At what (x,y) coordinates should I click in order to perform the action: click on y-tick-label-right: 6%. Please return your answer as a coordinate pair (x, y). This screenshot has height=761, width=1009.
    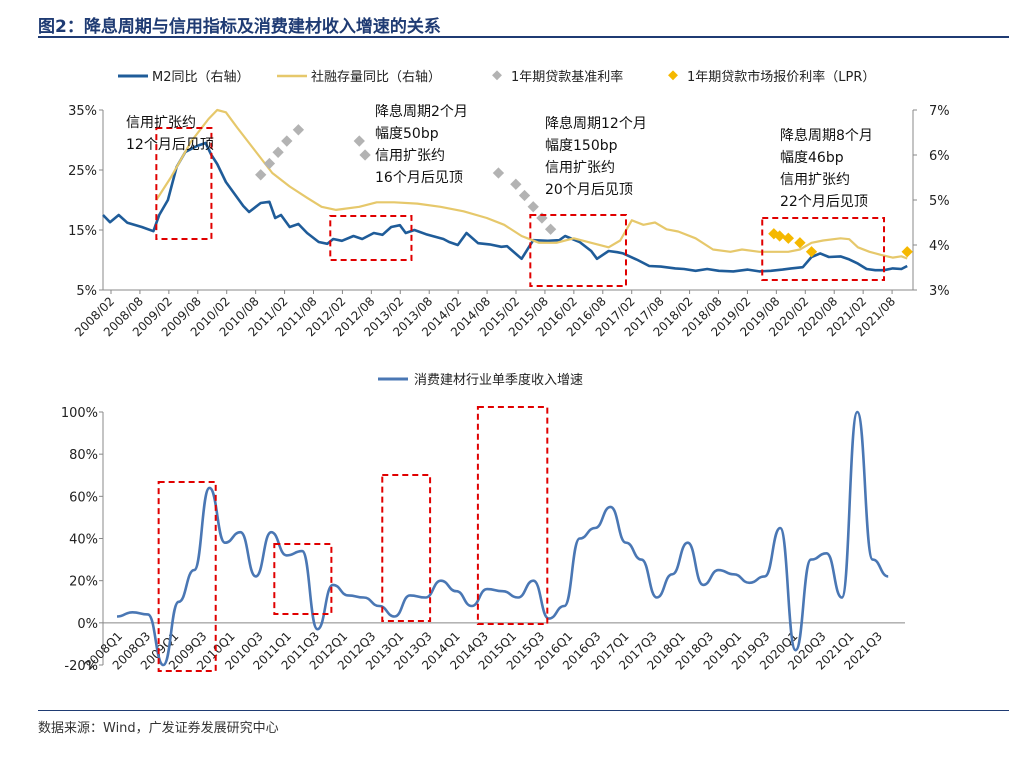
    Looking at the image, I should click on (939, 156).